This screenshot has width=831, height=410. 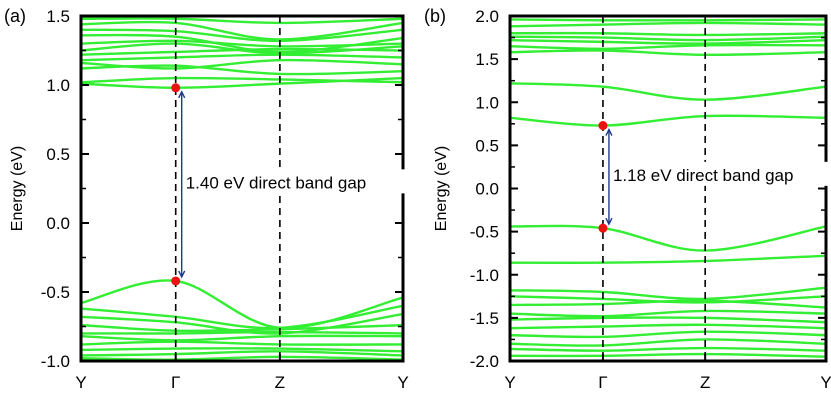 What do you see at coordinates (484, 318) in the screenshot?
I see `y-tick-label: -1.5` at bounding box center [484, 318].